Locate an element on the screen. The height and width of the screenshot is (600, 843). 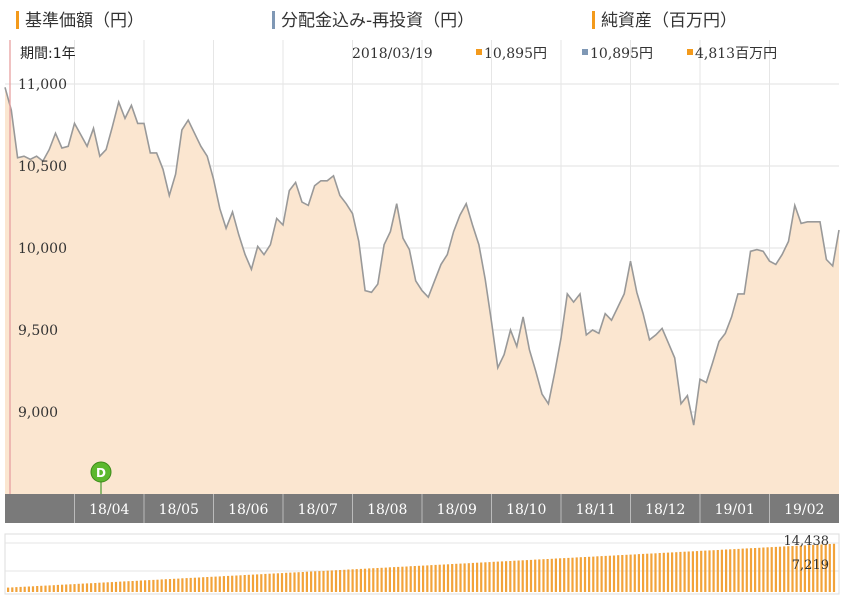
period-label: 期間:1年 is located at coordinates (48, 54).